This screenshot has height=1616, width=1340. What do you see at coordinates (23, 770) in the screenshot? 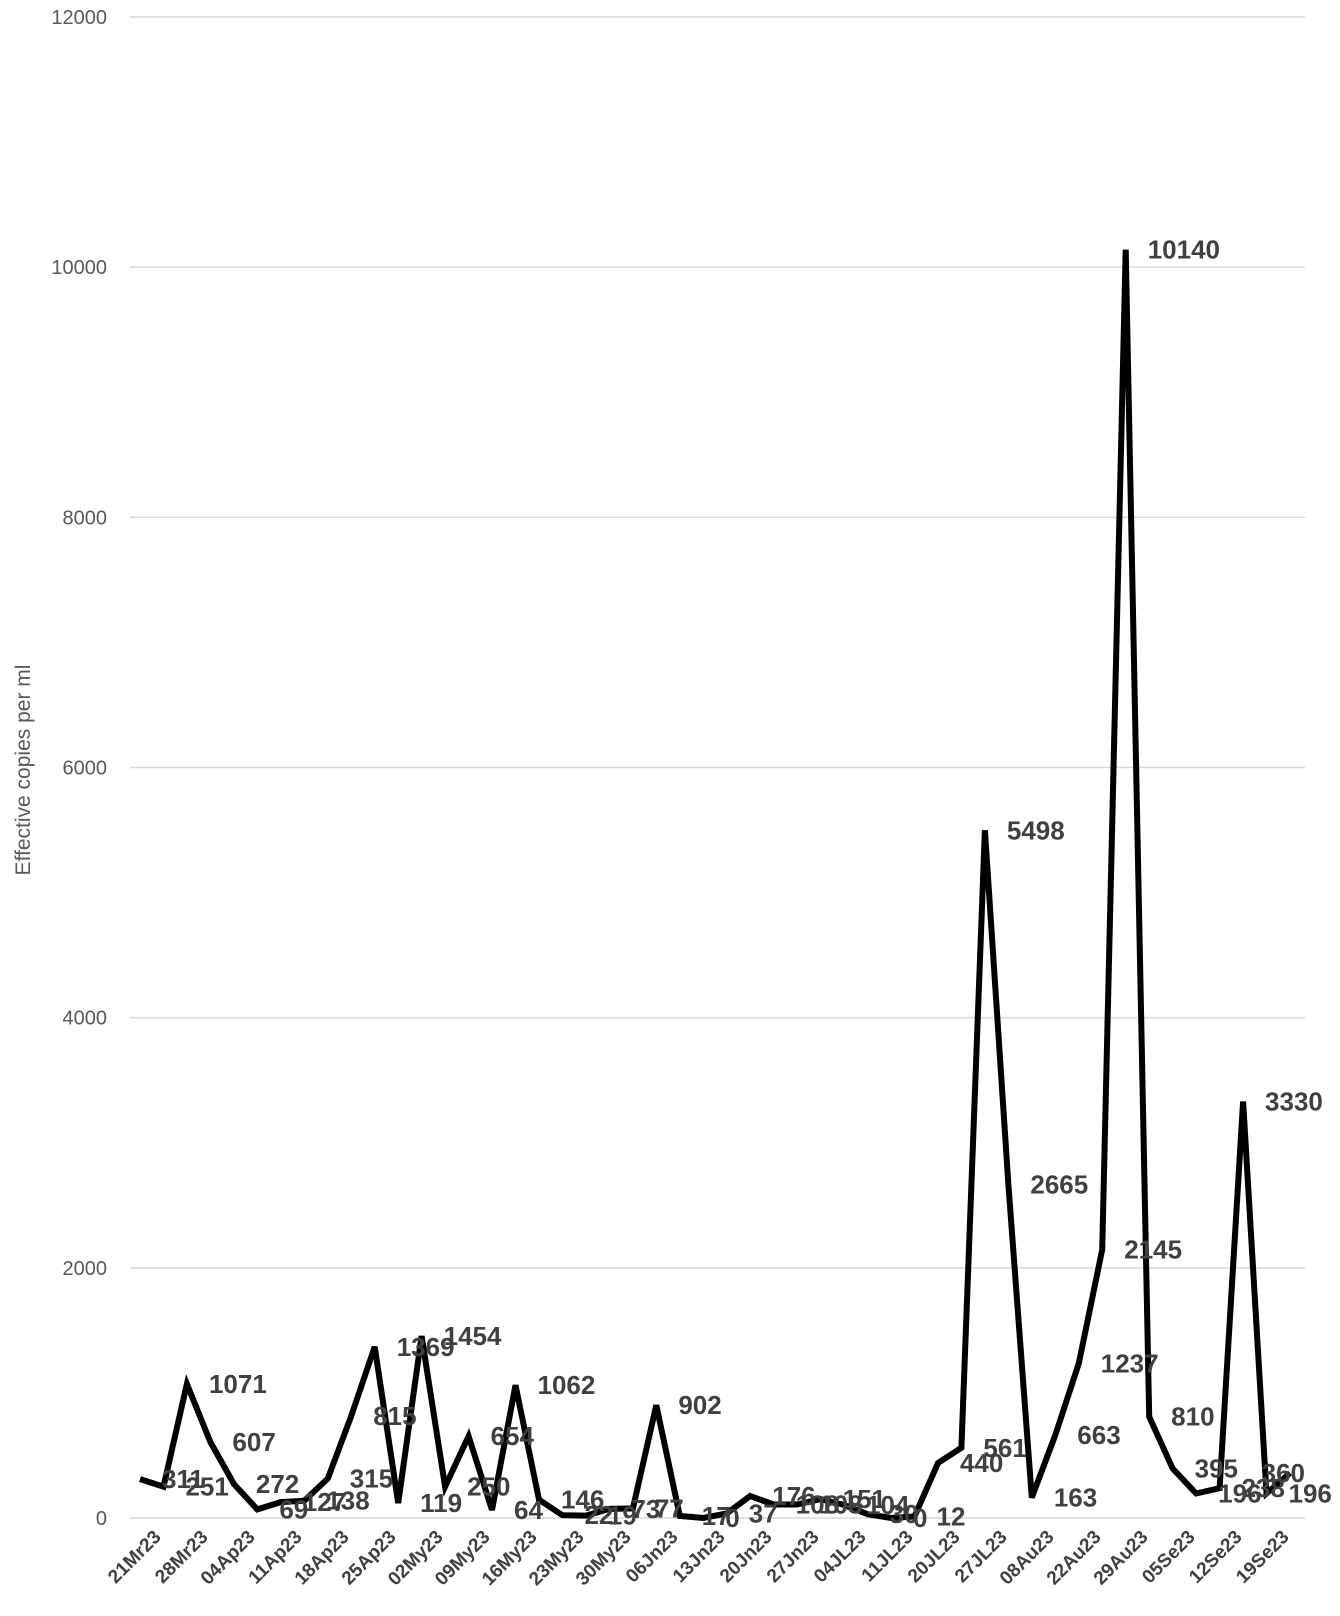
I see `y-axis-label: Effective copies per ml` at bounding box center [23, 770].